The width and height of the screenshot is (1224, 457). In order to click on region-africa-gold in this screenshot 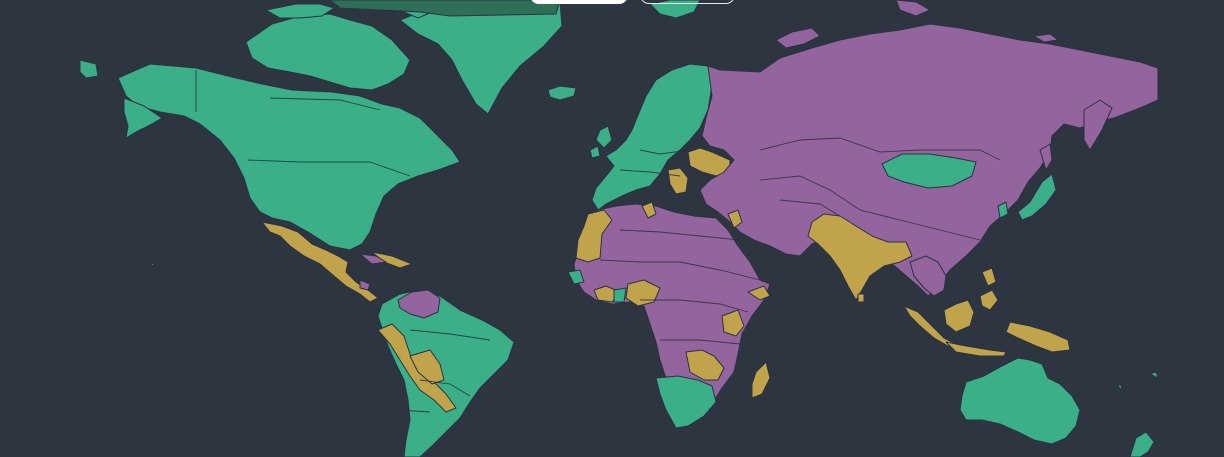, I will do `click(673, 304)`.